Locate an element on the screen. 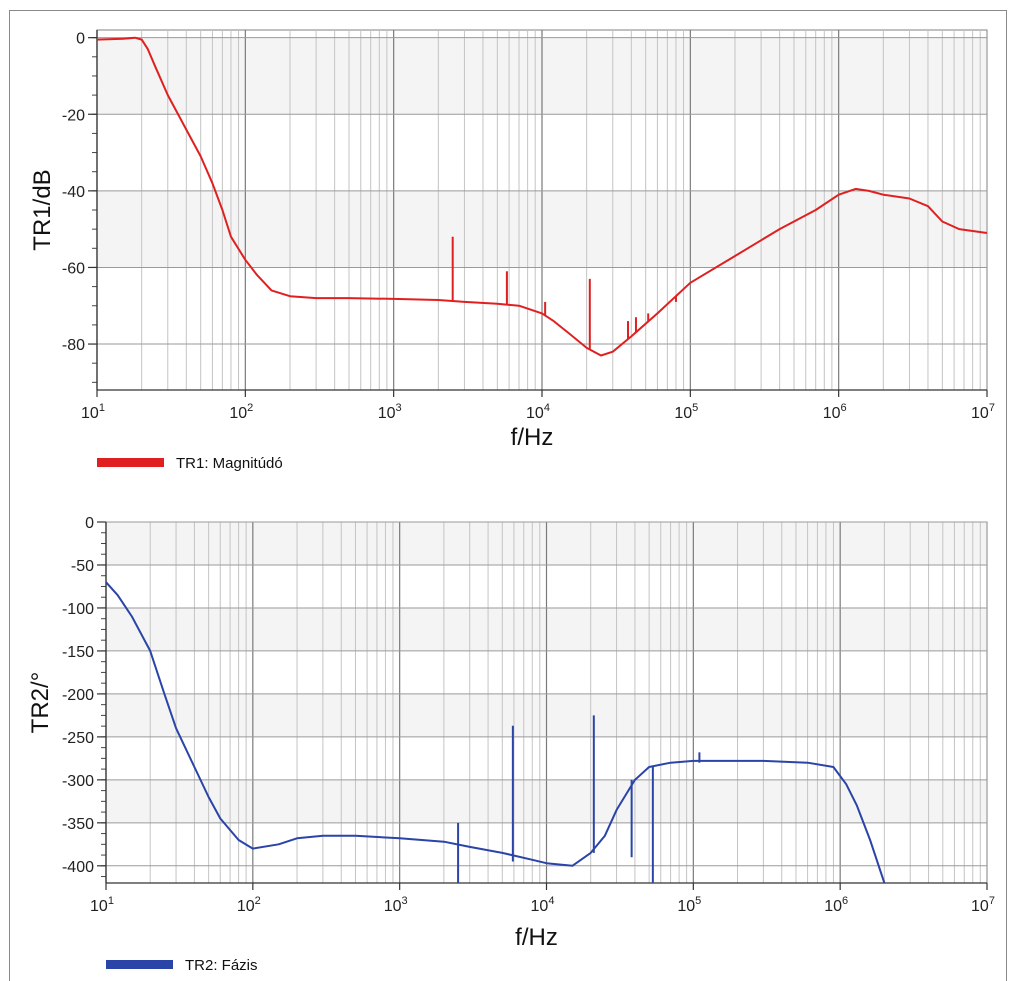 Image resolution: width=1015 pixels, height=981 pixels. y-tick-label: -50 is located at coordinates (82, 566).